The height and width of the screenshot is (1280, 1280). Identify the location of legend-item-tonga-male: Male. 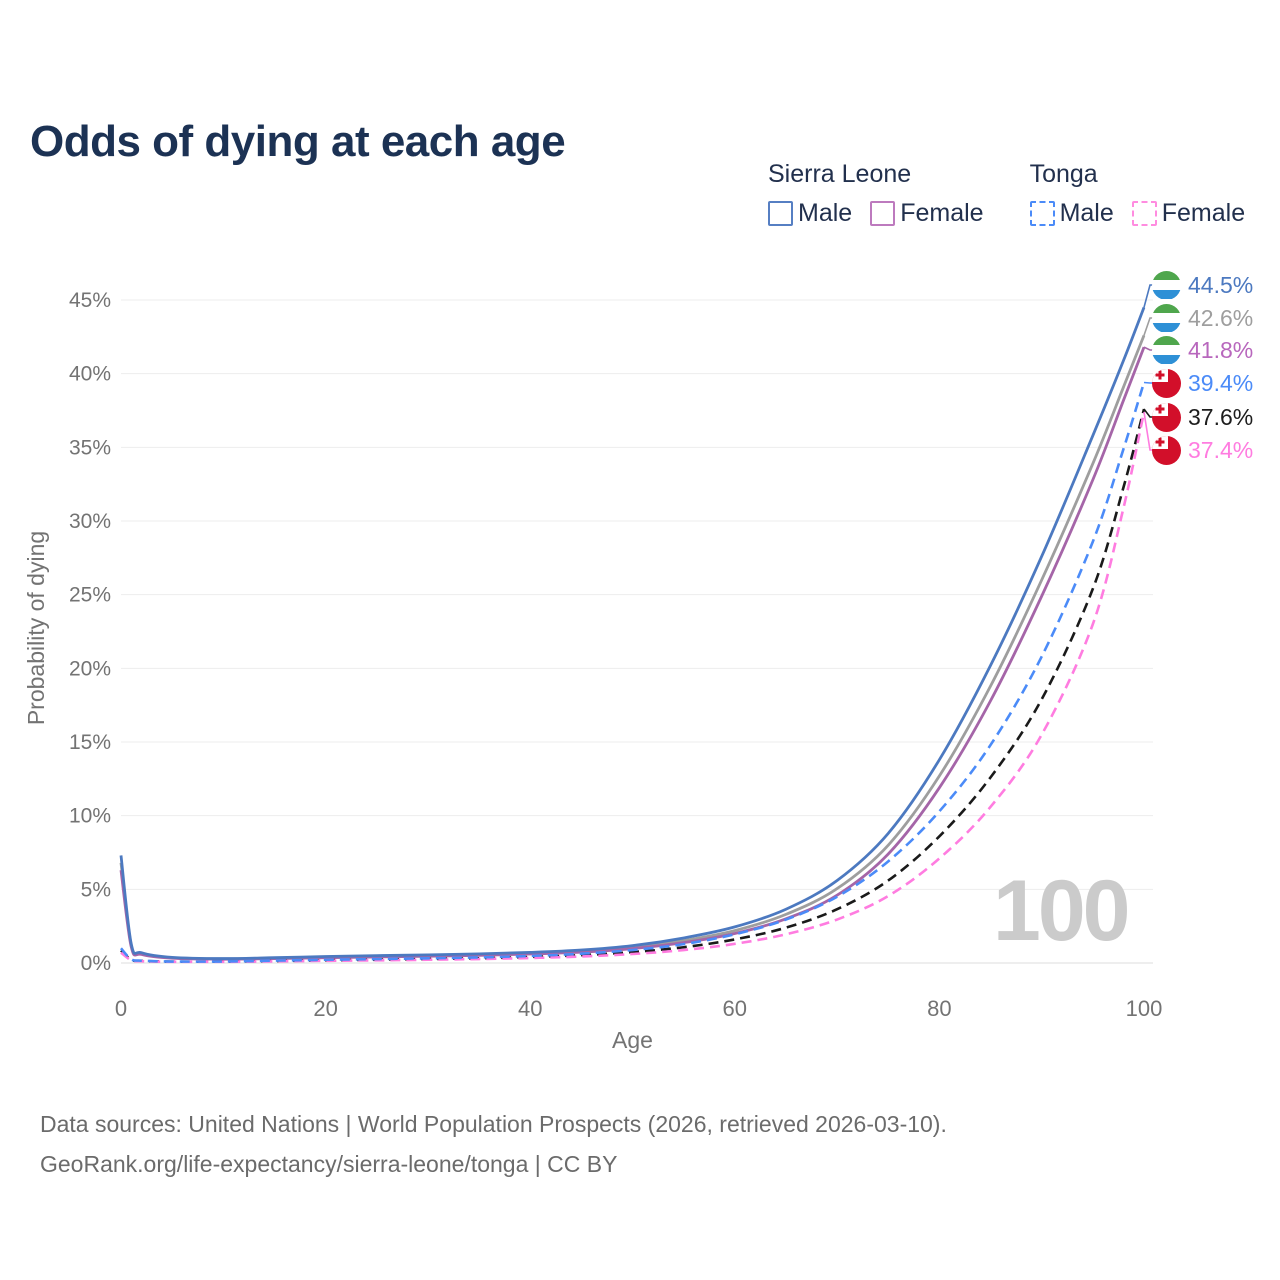
(1071, 213).